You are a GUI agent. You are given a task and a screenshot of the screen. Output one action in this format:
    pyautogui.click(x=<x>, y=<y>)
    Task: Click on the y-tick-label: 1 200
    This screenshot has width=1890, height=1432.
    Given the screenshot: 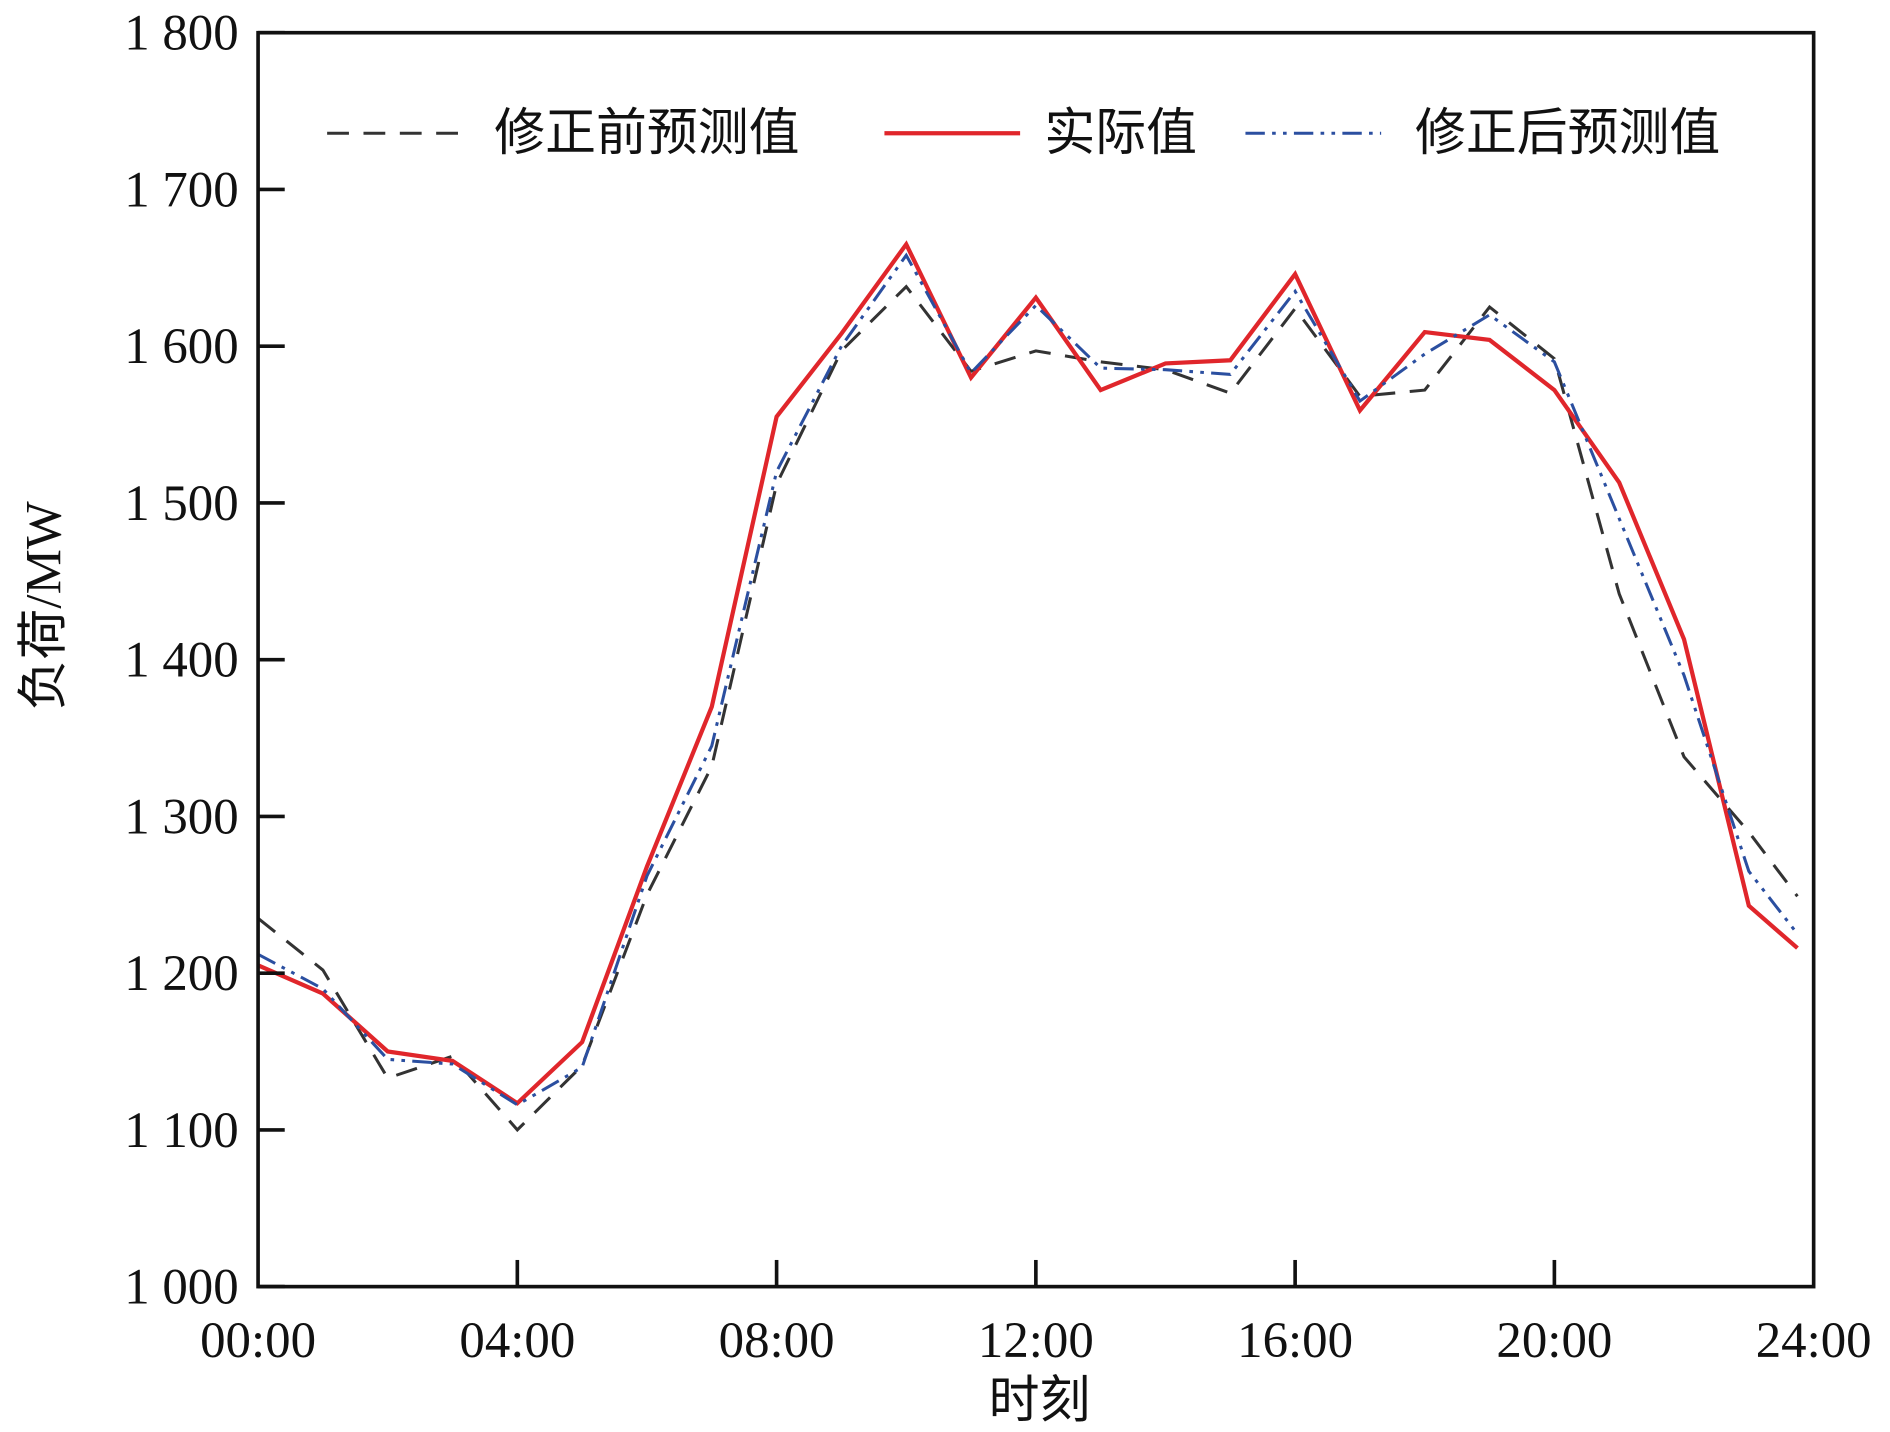 What is the action you would take?
    pyautogui.click(x=181, y=974)
    